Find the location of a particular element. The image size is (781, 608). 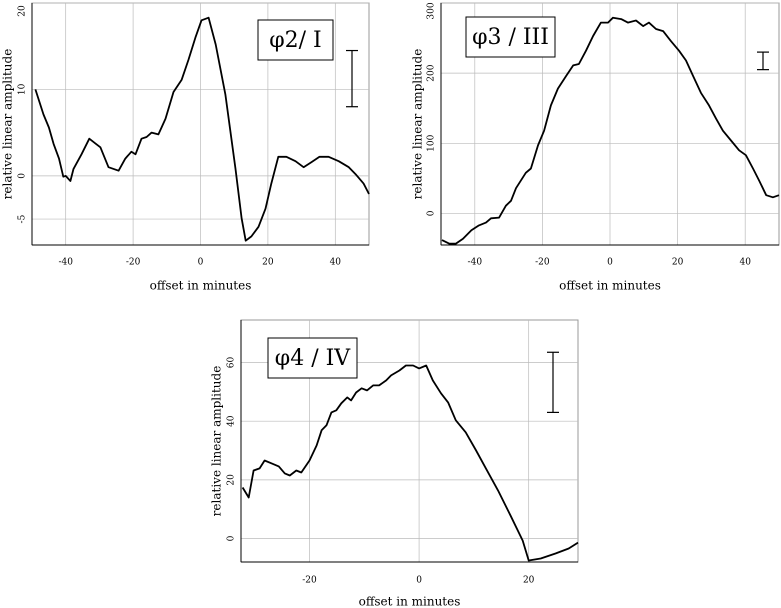

y-tick-label: 100 is located at coordinates (432, 142).